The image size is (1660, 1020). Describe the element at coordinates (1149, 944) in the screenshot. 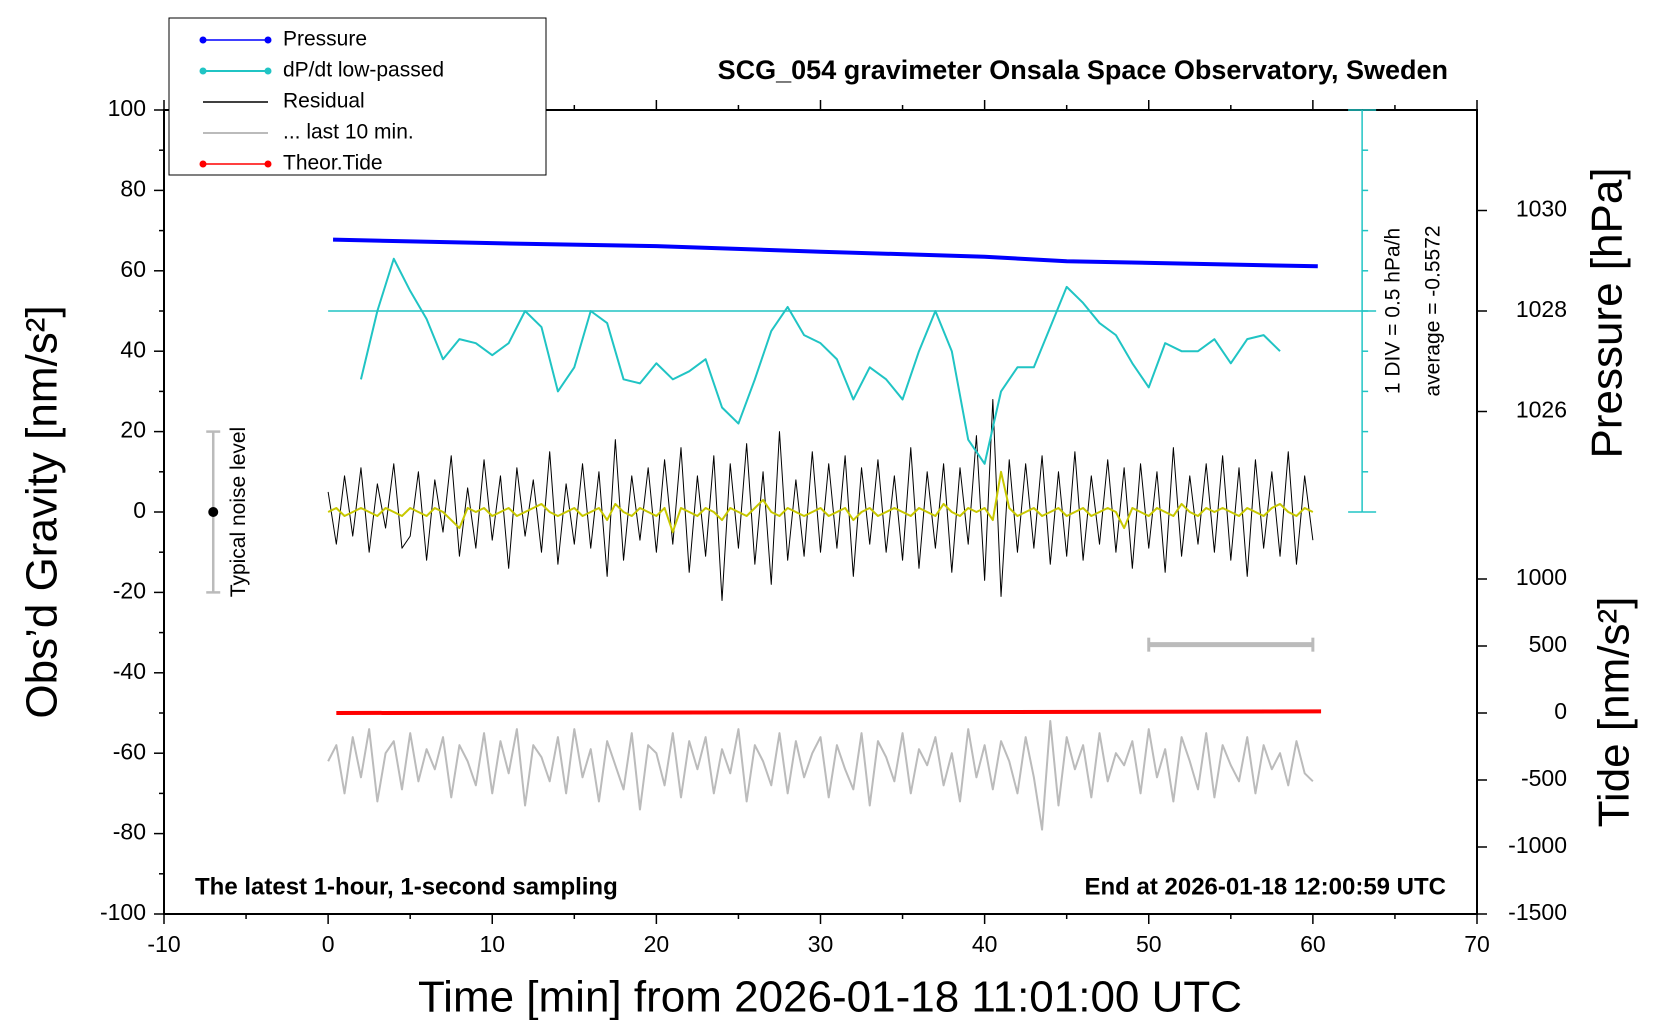

I see `x-tick-label: 50` at that location.